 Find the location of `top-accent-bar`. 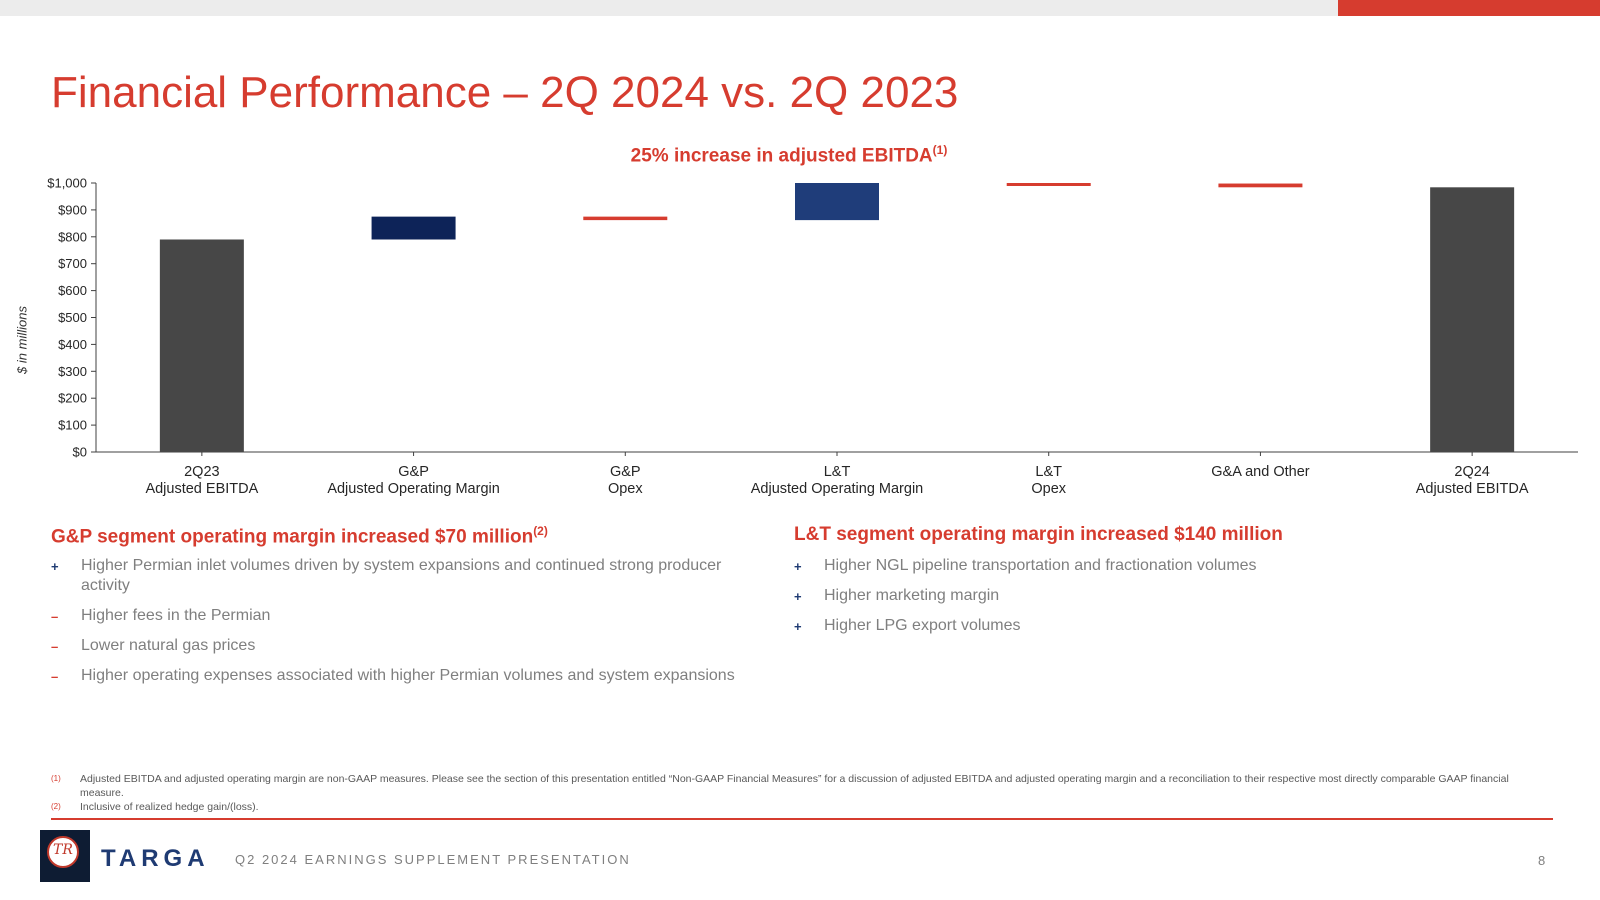

top-accent-bar is located at coordinates (1469, 8).